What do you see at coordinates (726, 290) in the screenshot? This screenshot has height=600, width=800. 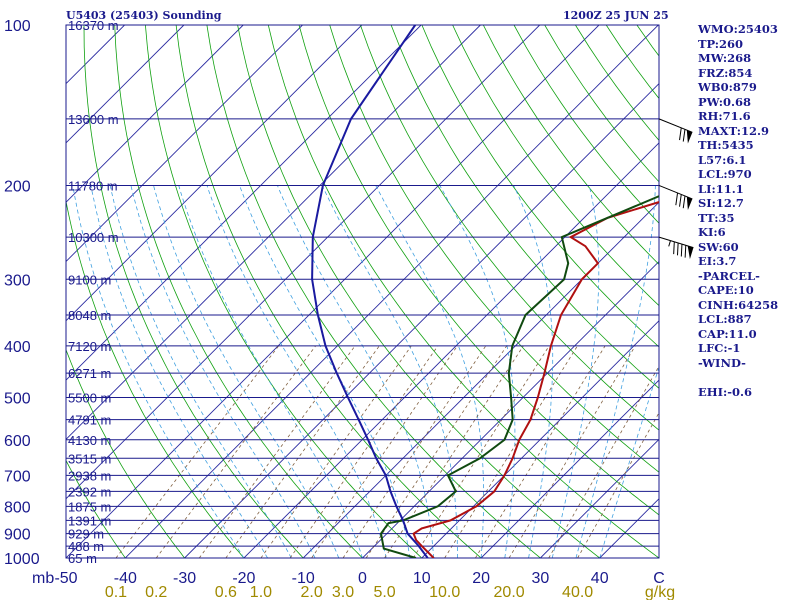 I see `index-cape: CAPE:10` at bounding box center [726, 290].